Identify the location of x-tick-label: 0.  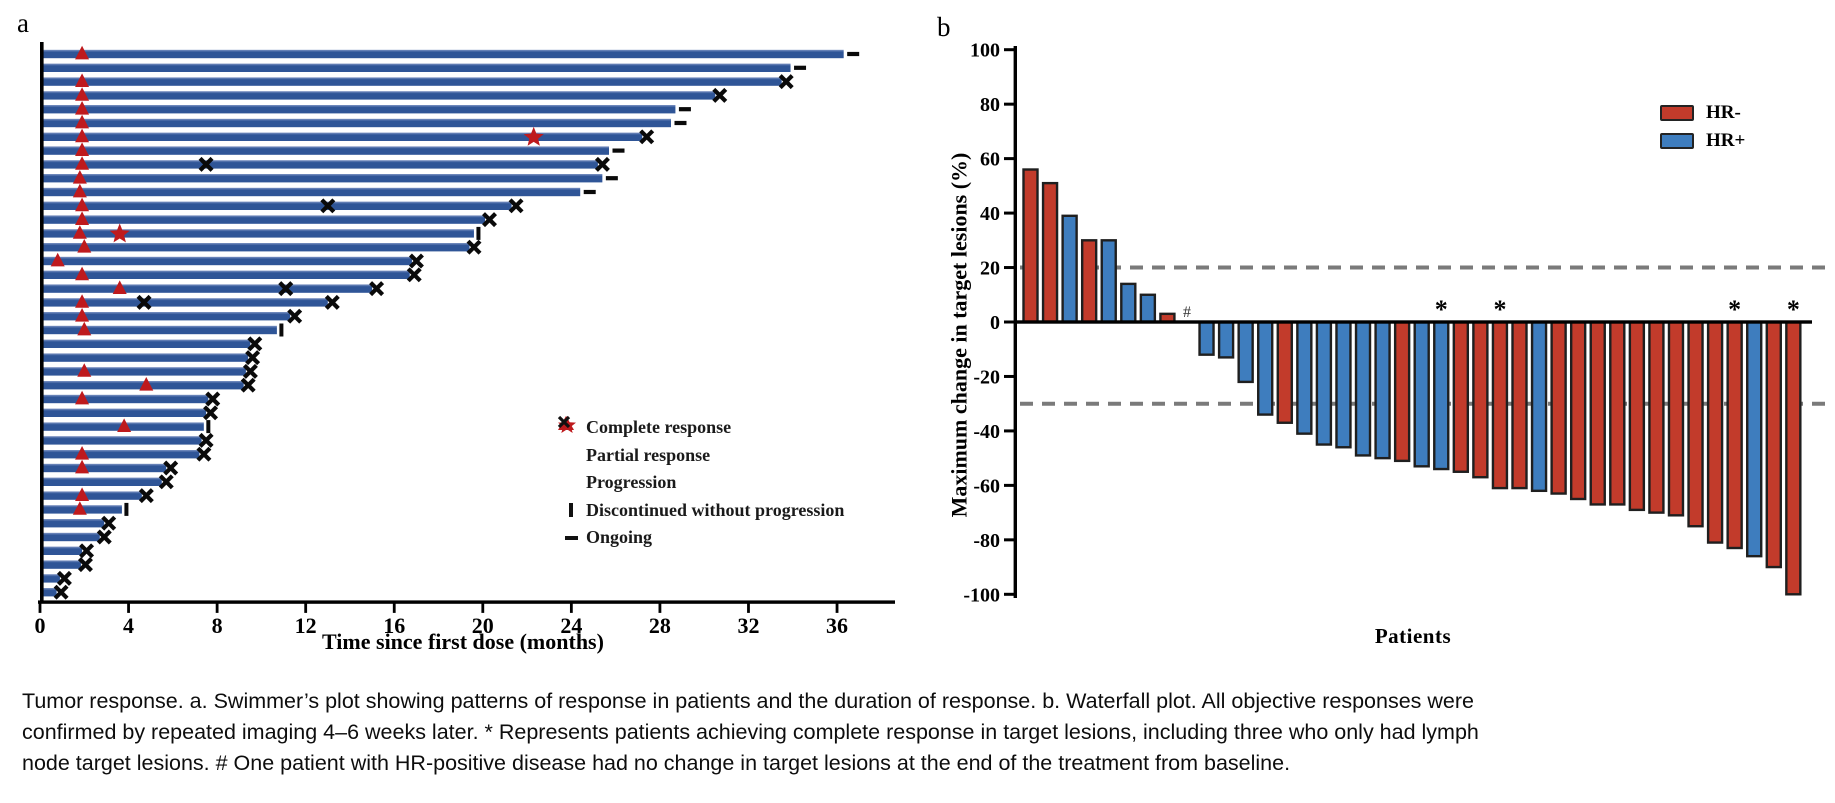
(40, 625).